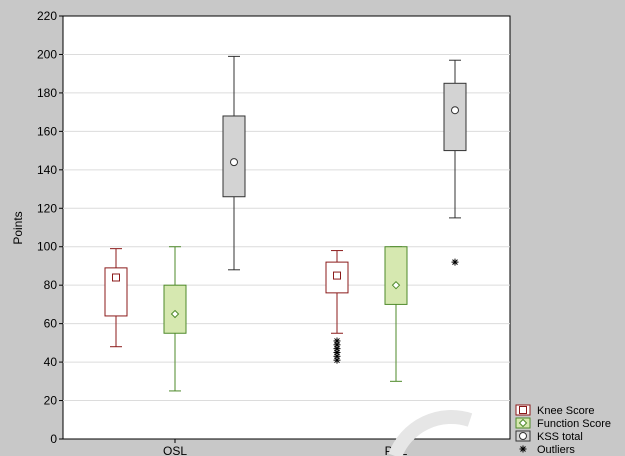 The width and height of the screenshot is (625, 456). I want to click on y-tick-label: 200, so click(47, 54).